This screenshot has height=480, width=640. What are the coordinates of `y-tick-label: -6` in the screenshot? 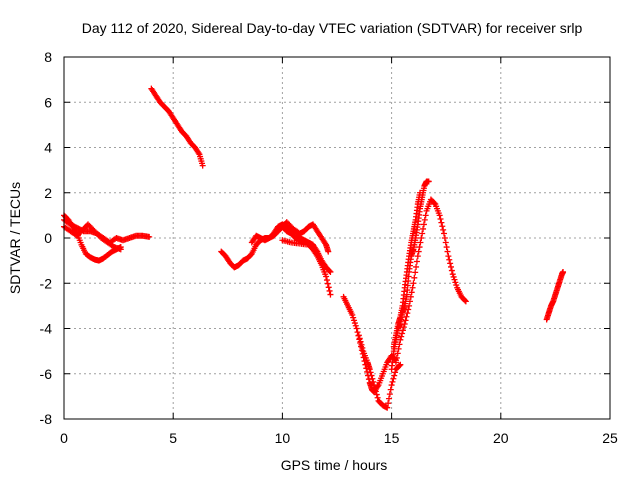 It's located at (46, 374).